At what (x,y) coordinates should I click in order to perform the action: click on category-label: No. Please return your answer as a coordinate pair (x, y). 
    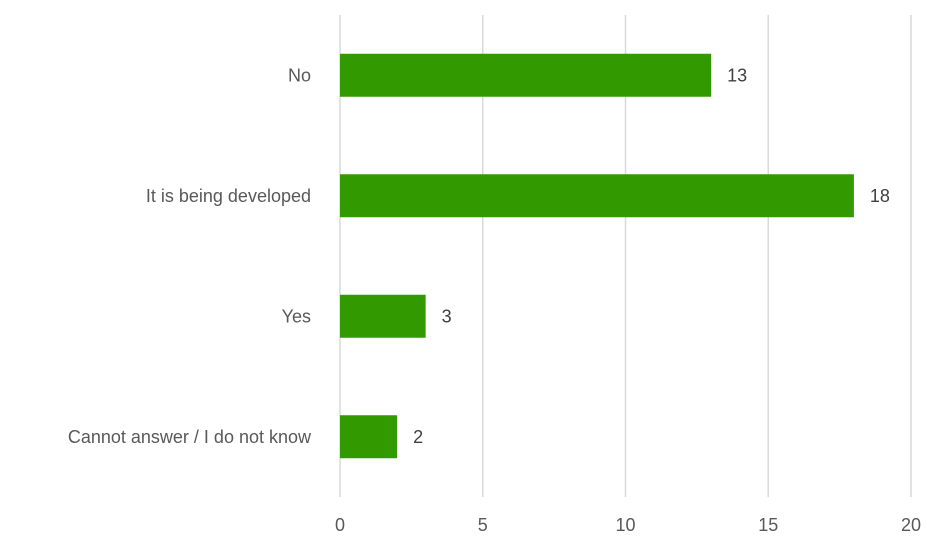
    Looking at the image, I should click on (299, 75).